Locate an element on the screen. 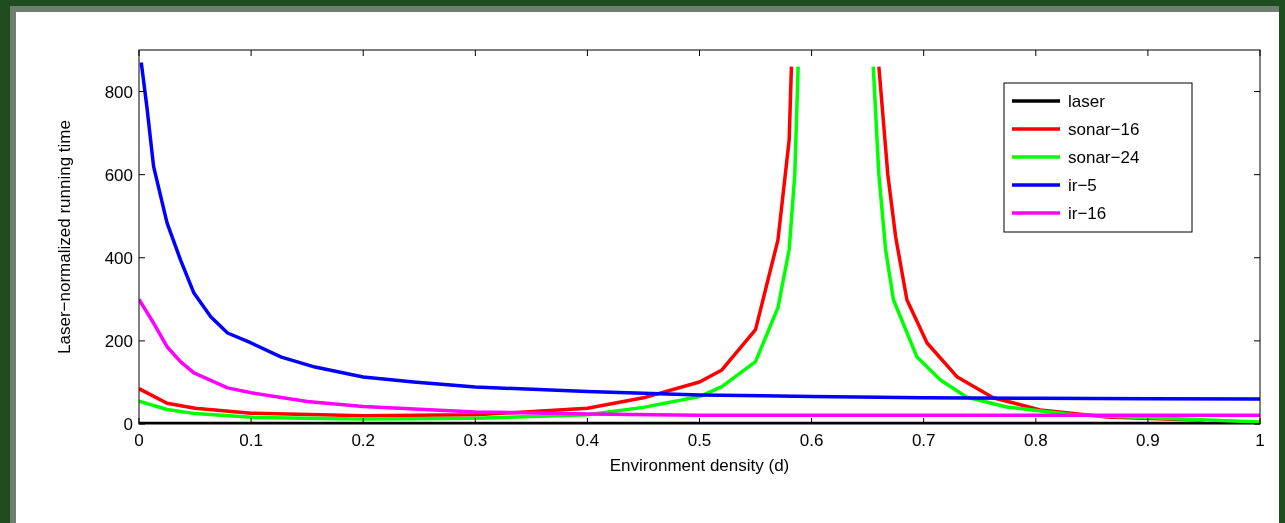  y-tick-label: 200 is located at coordinates (118, 341).